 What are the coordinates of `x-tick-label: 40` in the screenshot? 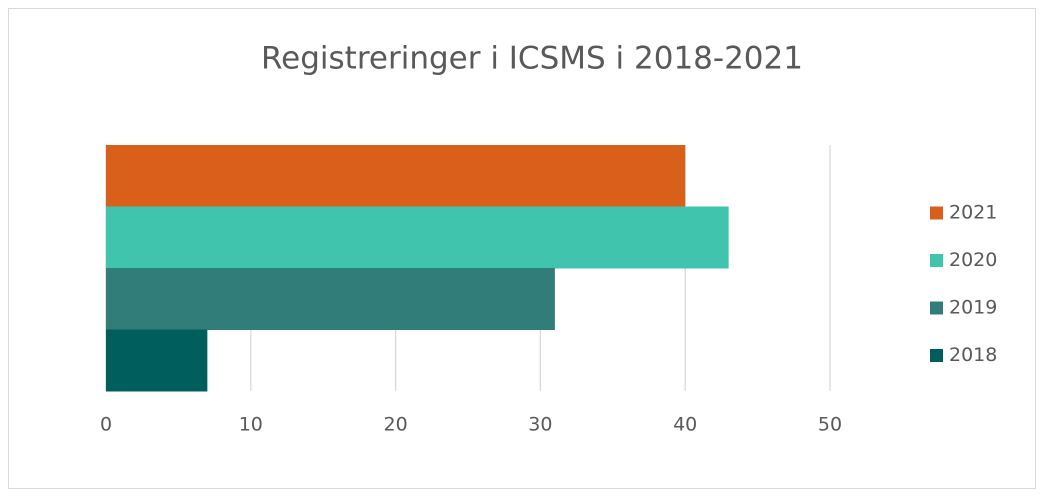 It's located at (685, 425).